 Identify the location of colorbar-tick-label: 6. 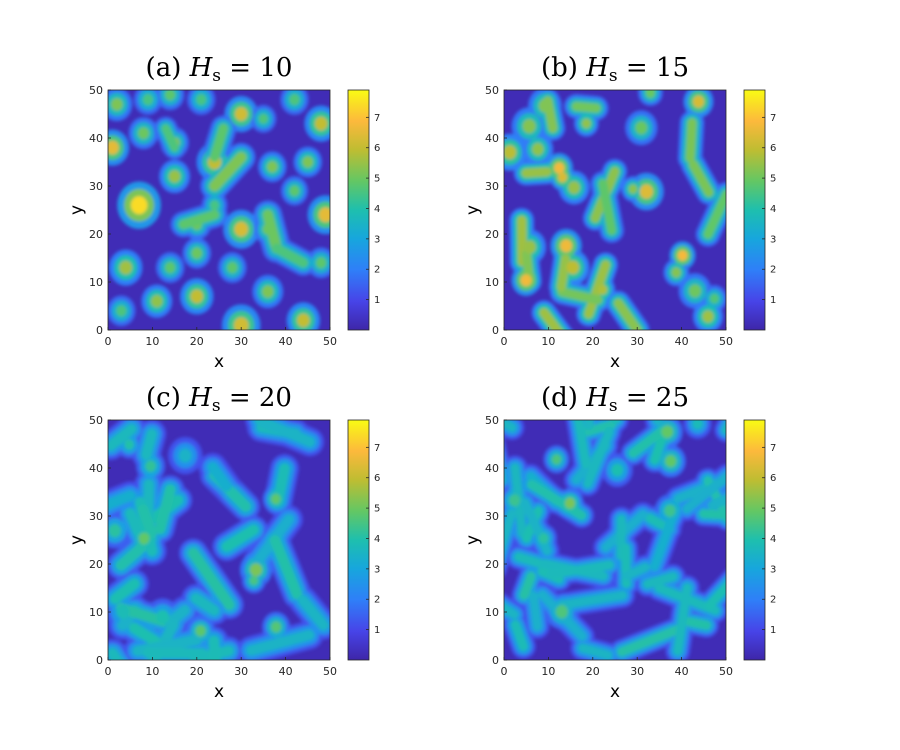
(773, 148).